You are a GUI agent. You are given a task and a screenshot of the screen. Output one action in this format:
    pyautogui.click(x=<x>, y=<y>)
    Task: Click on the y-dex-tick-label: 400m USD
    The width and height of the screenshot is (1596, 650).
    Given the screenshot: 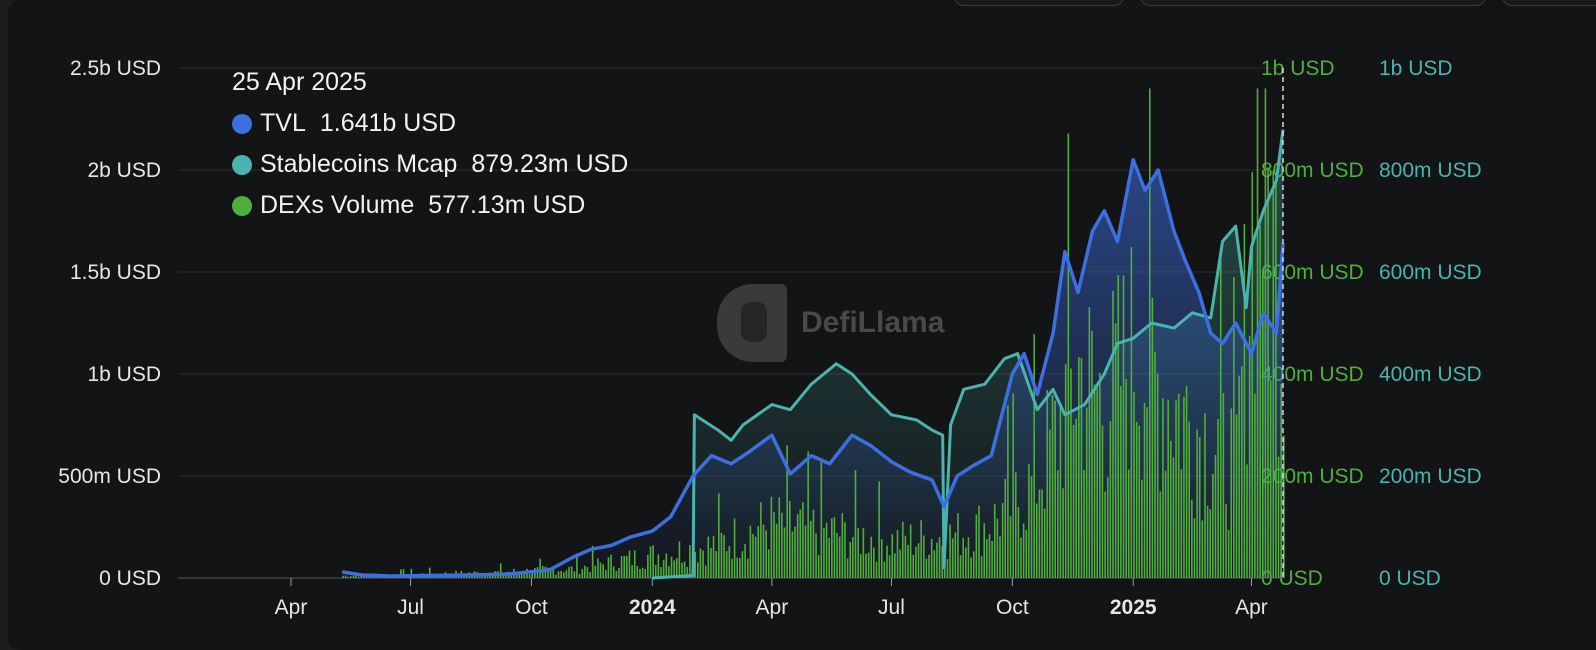 What is the action you would take?
    pyautogui.click(x=1312, y=374)
    